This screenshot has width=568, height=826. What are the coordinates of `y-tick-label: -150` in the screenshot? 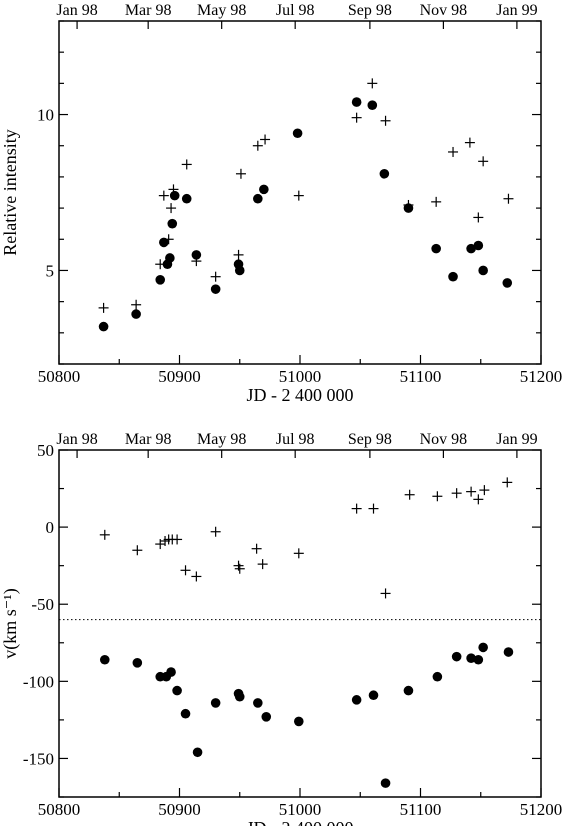 It's located at (38, 758).